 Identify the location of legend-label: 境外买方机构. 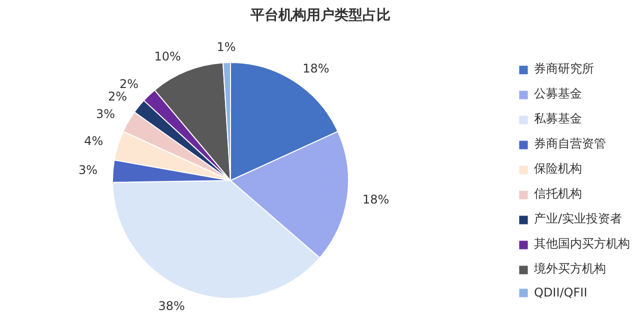
(570, 269).